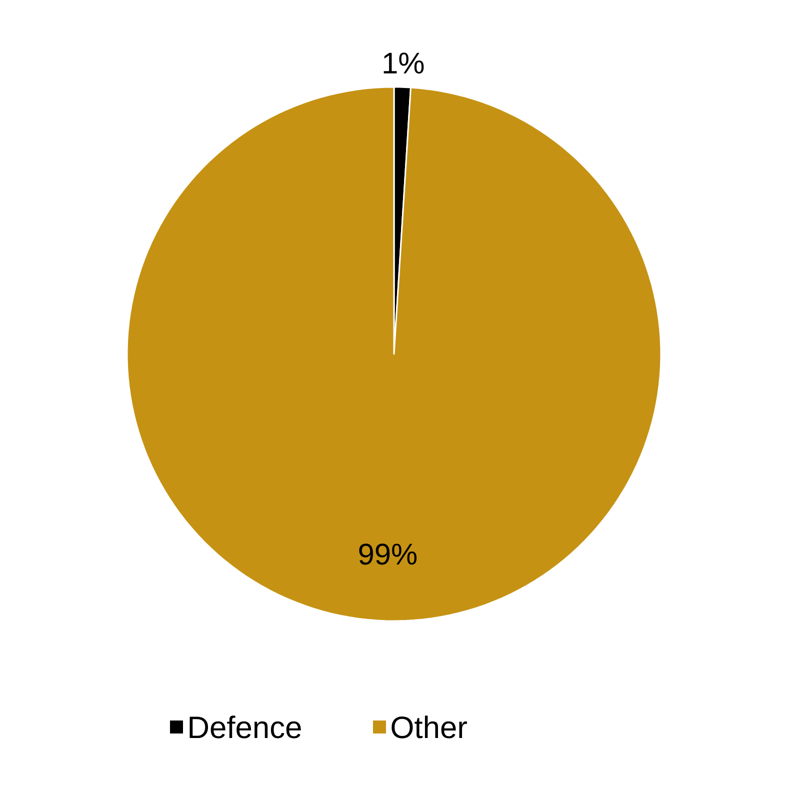  I want to click on legend-label: Other, so click(429, 727).